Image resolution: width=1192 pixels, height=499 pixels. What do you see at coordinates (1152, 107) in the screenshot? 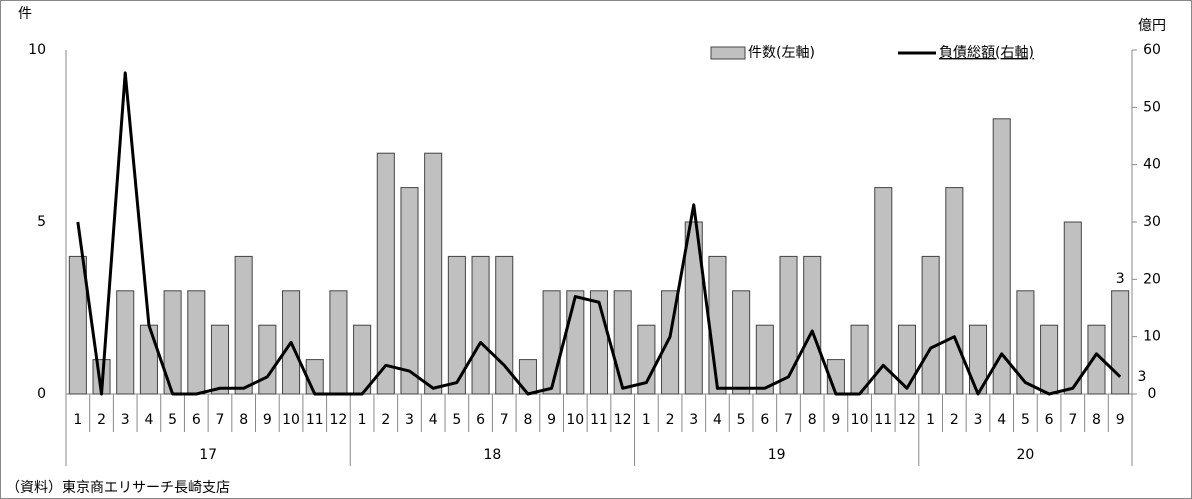
I see `y2-tick-label: 50` at bounding box center [1152, 107].